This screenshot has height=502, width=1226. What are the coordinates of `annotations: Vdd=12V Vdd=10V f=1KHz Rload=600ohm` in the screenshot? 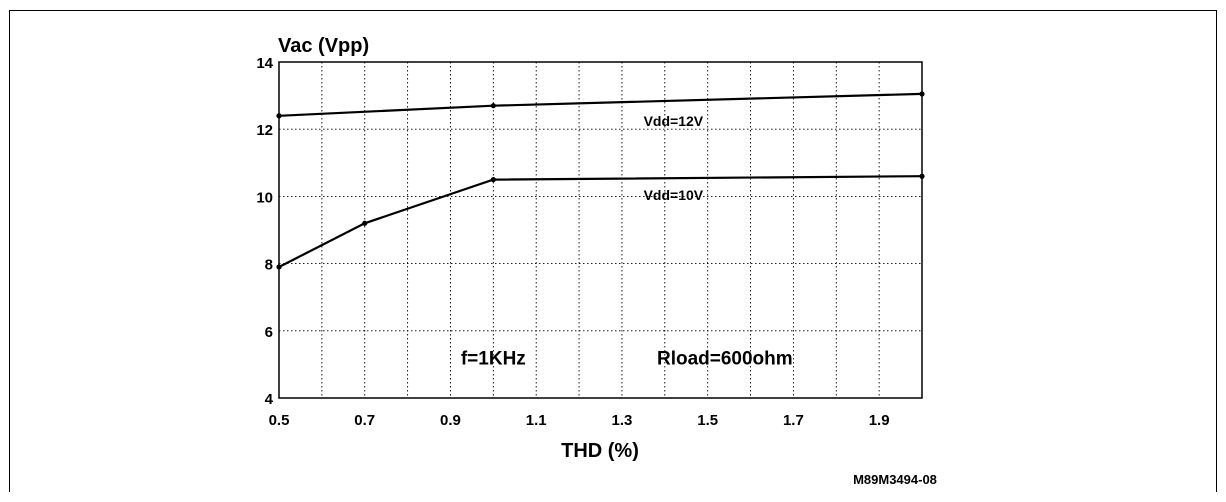 It's located at (627, 241).